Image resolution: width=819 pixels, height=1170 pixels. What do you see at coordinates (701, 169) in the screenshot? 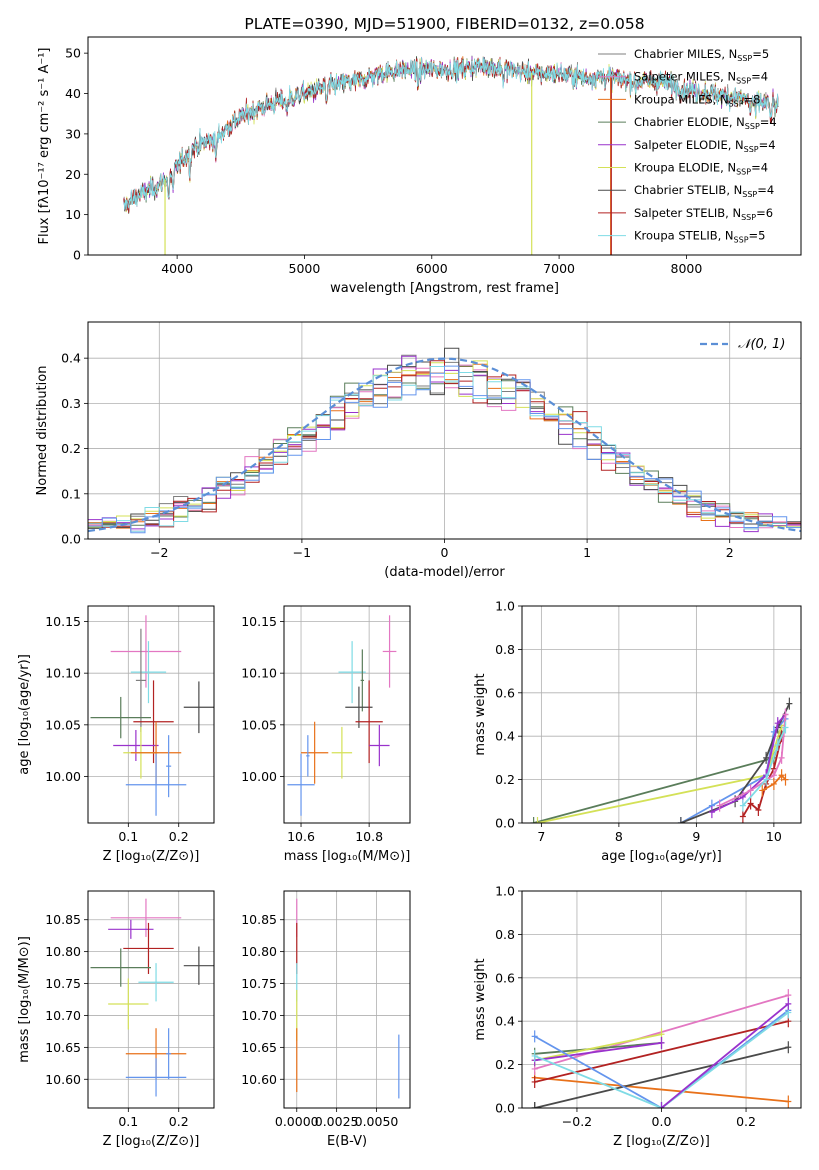
I see `legend-entry: Kroupa ELODIE, NSSP=4` at bounding box center [701, 169].